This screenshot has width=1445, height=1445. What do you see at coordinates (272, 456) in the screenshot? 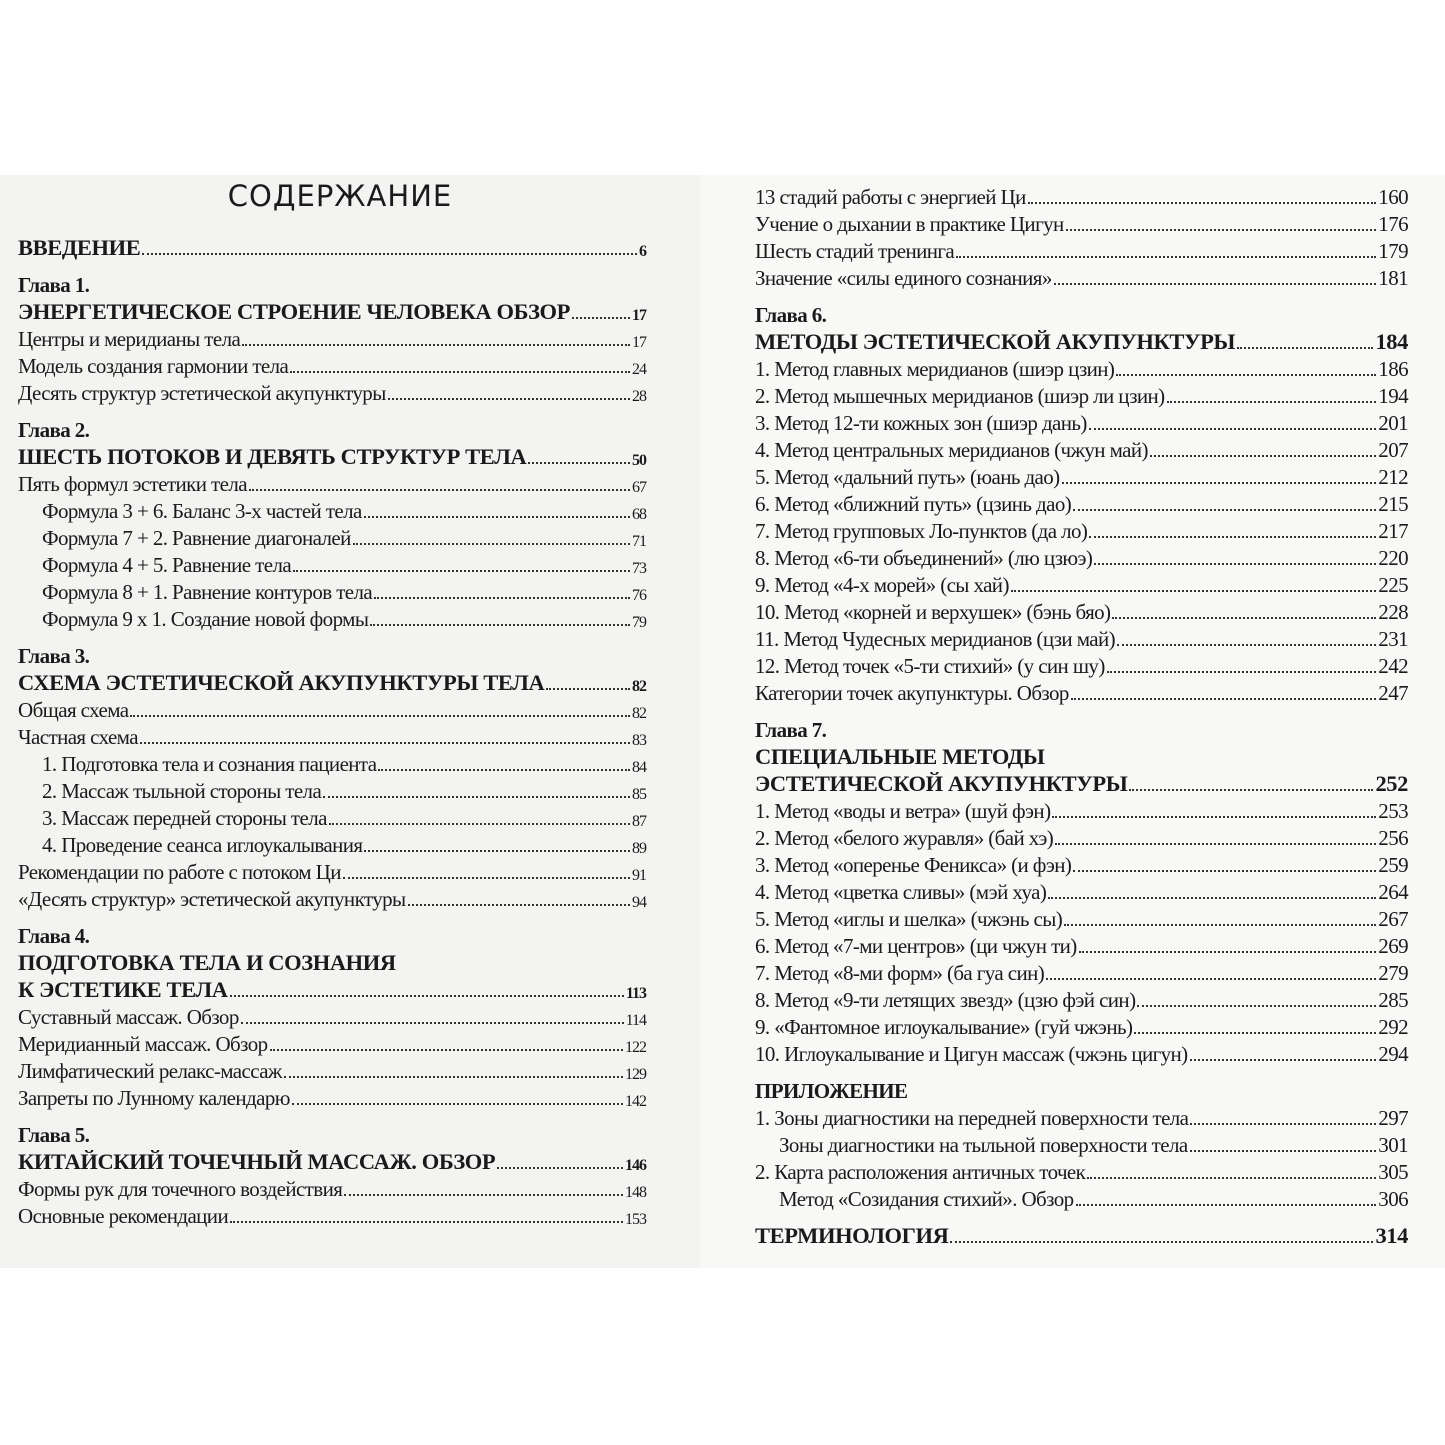
I see `toc-entry-title: ШЕСТЬ ПОТОКОВ И ДЕВЯТЬ СТРУКТУР ТЕЛА` at bounding box center [272, 456].